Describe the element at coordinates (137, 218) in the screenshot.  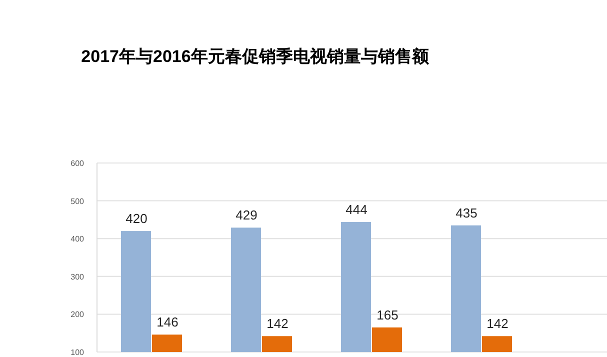
I see `data-label: 420` at that location.